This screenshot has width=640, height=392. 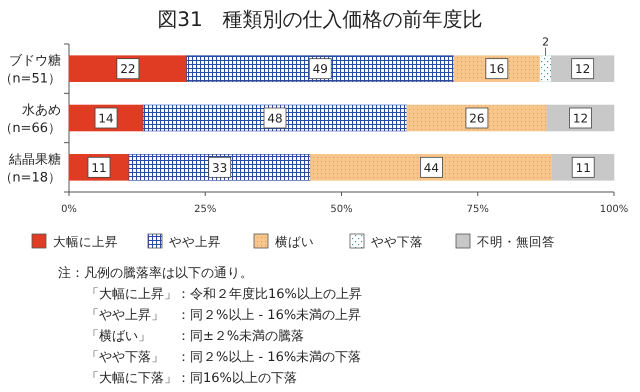 I want to click on legend-label: 大幅に上昇, so click(x=85, y=241).